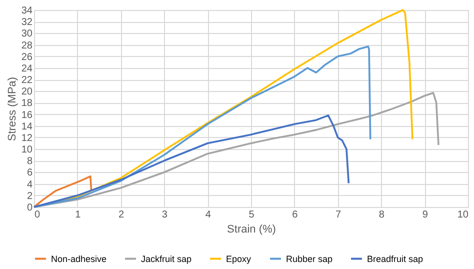 This screenshot has height=269, width=474. What do you see at coordinates (27, 22) in the screenshot?
I see `y-tick-label: 32` at bounding box center [27, 22].